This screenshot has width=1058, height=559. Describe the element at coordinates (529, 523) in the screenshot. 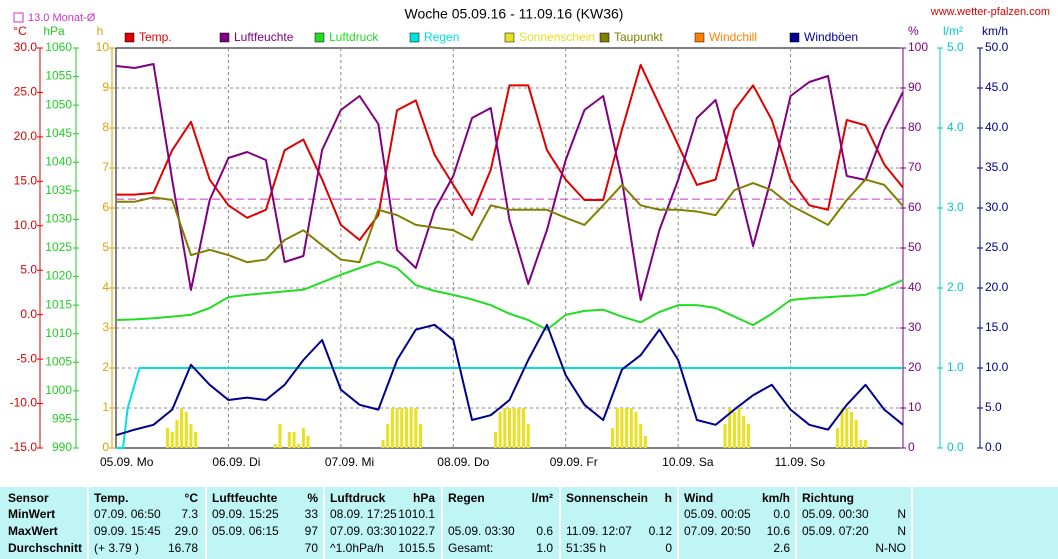

I see `table-background` at that location.